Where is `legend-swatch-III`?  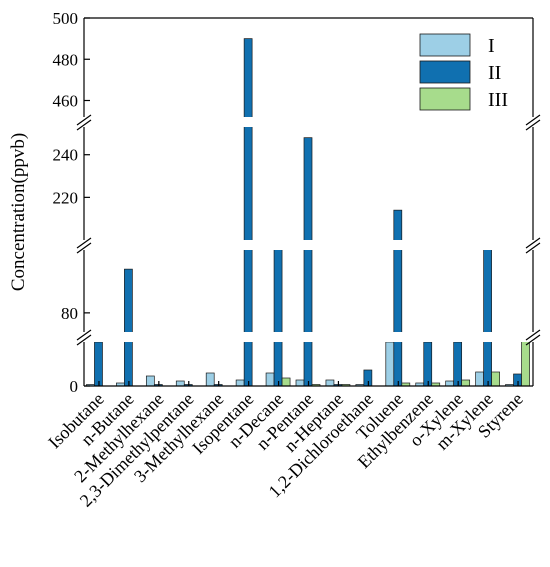 legend-swatch-III is located at coordinates (445, 99).